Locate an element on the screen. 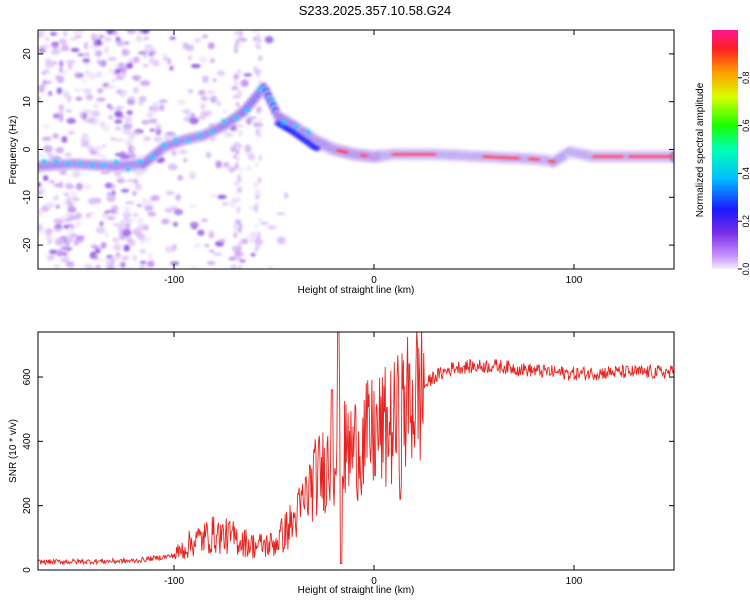 The height and width of the screenshot is (600, 750). y-tick-label: 10 is located at coordinates (27, 102).